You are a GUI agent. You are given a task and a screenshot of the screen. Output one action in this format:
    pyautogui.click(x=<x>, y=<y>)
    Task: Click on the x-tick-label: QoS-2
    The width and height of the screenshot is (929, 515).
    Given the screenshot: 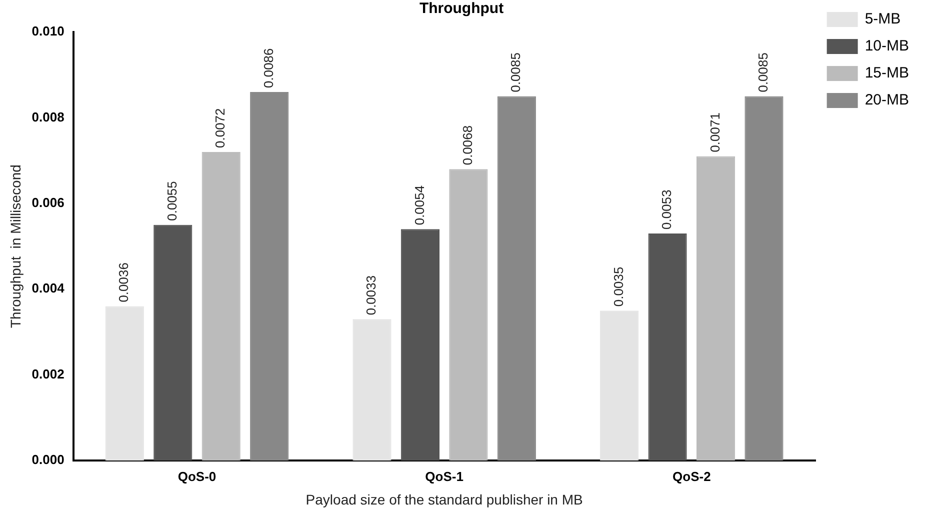 What is the action you would take?
    pyautogui.click(x=691, y=476)
    